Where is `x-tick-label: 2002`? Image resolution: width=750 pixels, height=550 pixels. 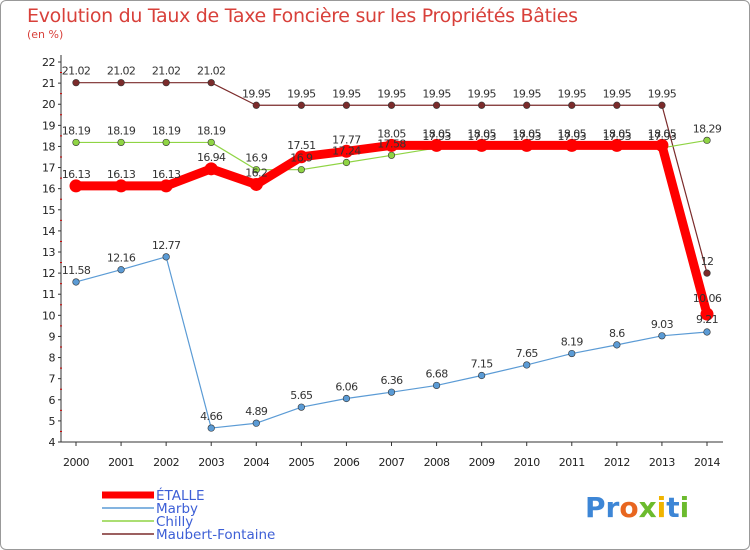
x-tick-label: 2002 is located at coordinates (166, 462).